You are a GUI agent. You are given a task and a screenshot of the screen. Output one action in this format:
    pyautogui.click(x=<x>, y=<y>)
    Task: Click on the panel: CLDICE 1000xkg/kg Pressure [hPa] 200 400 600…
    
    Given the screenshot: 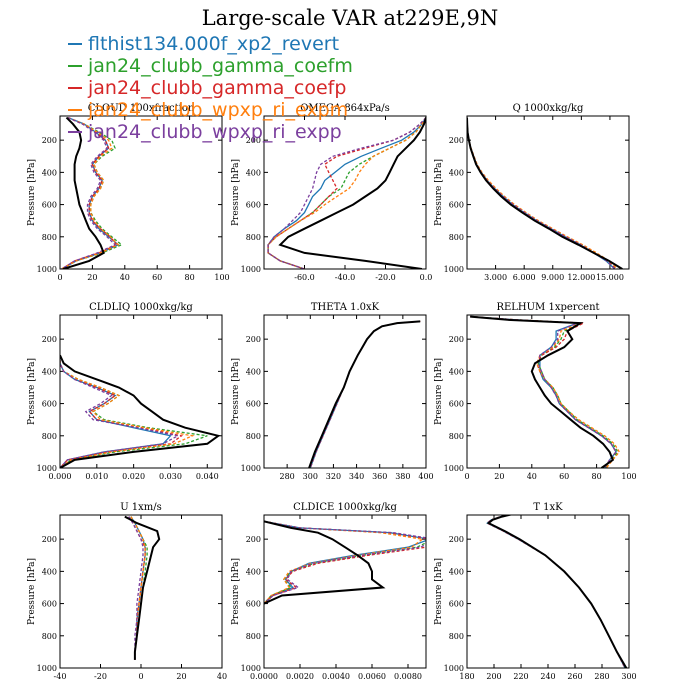 What is the action you would take?
    pyautogui.click(x=329, y=591)
    